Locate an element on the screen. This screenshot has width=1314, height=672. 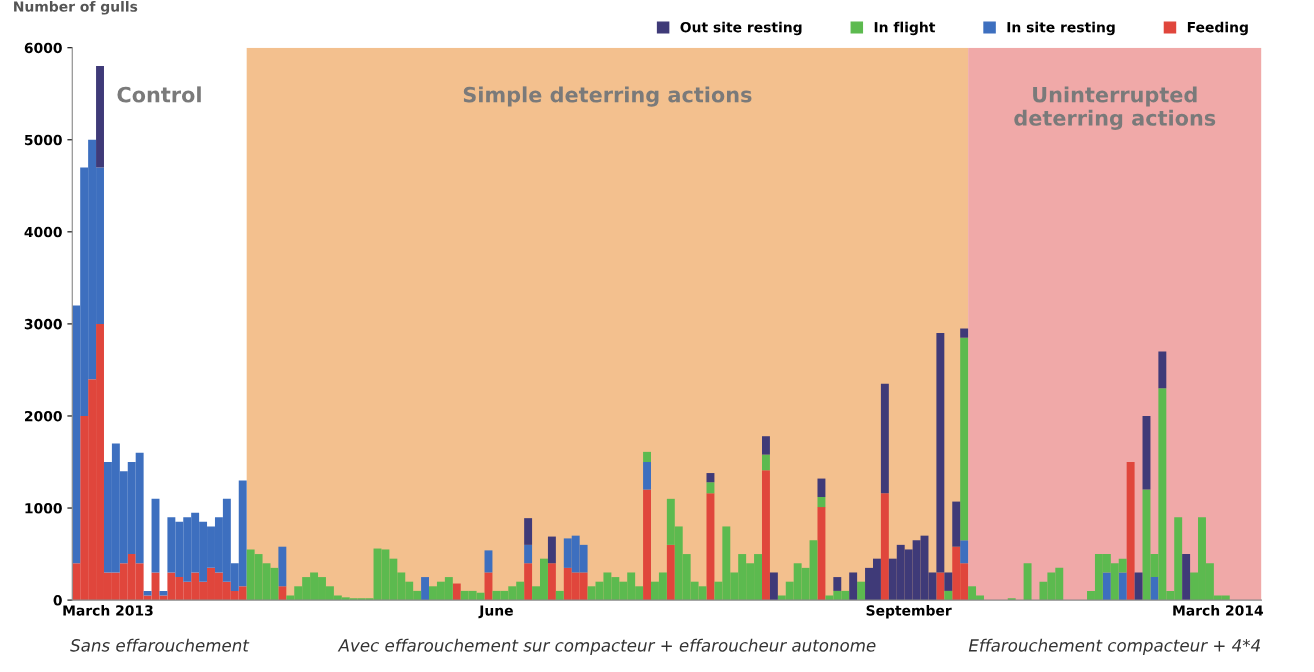
x-tick-label: June is located at coordinates (495, 612).